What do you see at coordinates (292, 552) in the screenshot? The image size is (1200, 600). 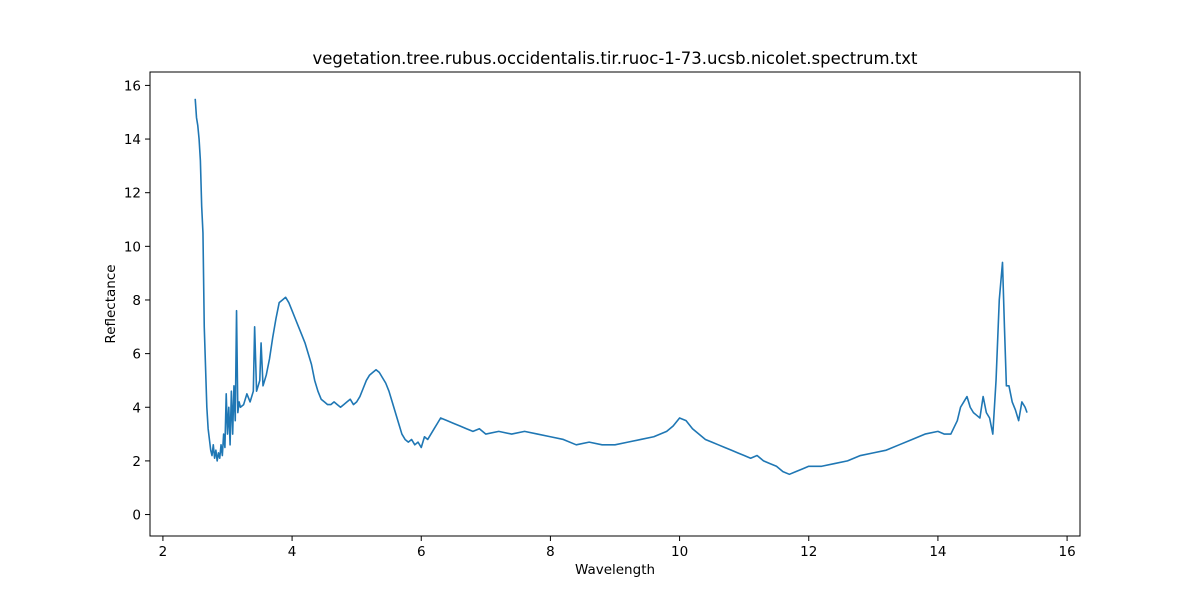 I see `x-tick-label: 4` at bounding box center [292, 552].